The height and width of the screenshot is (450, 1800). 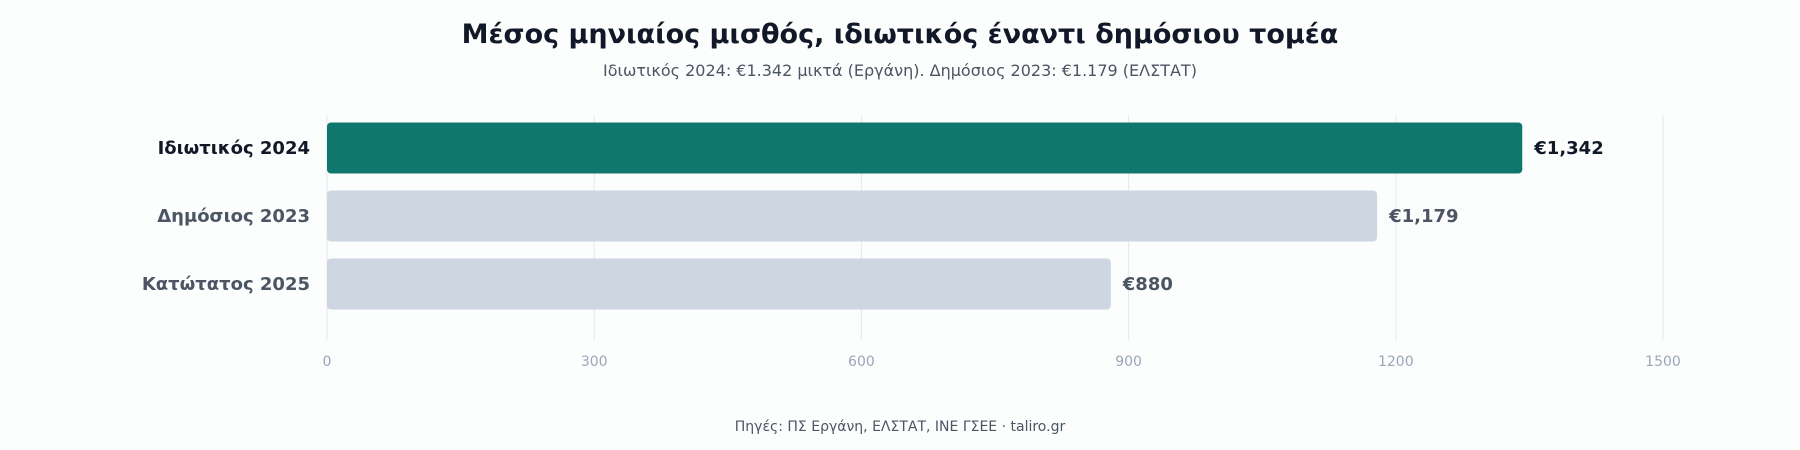 What do you see at coordinates (1423, 216) in the screenshot?
I see `value-label: €1,179` at bounding box center [1423, 216].